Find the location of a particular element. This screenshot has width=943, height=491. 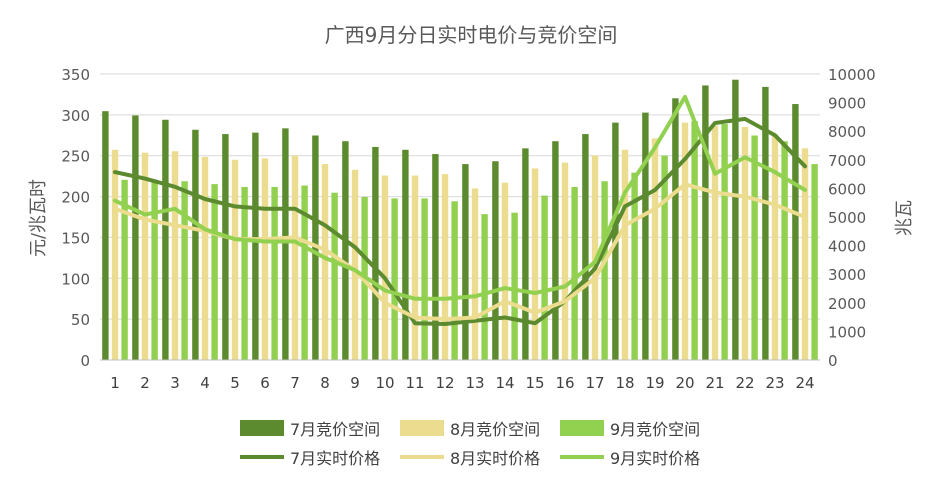

y-right-tick-label: 10000 is located at coordinates (852, 75).